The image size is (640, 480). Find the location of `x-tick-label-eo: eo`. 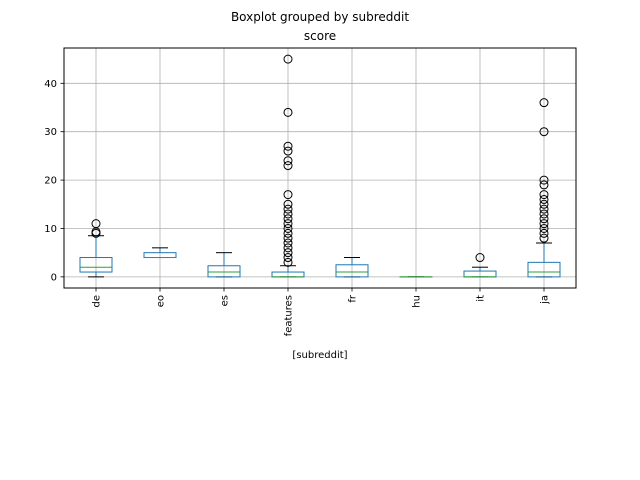

x-tick-label-eo: eo is located at coordinates (161, 301).